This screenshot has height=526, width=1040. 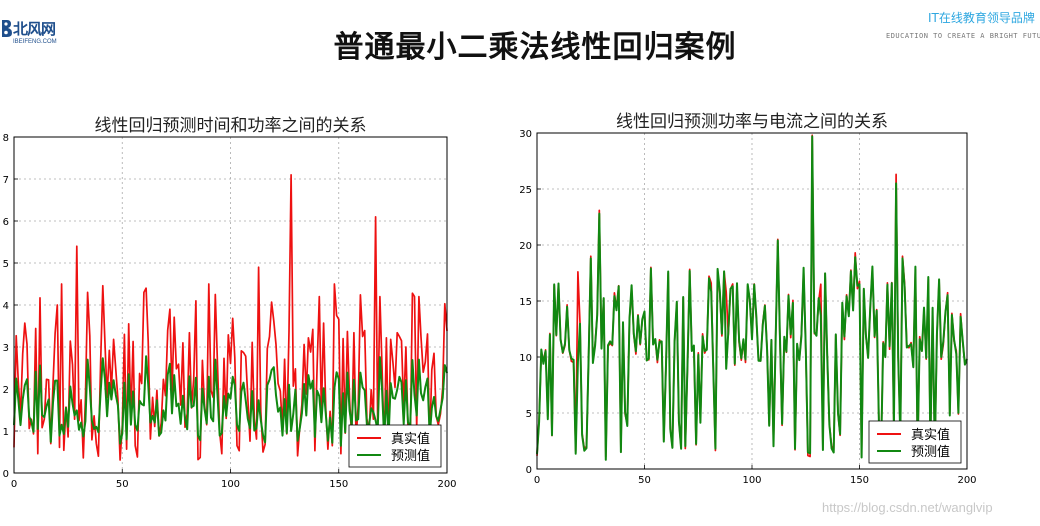 I want to click on chart-title: 线性回归预测时间和功率之间的关系, so click(x=231, y=126).